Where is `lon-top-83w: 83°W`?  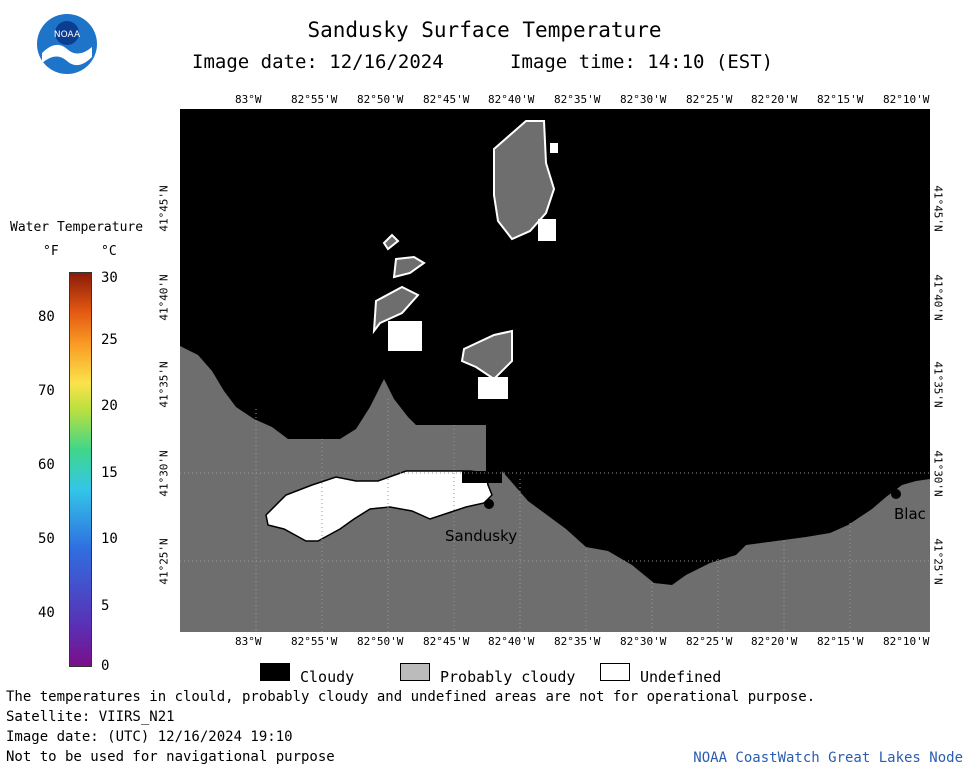 lon-top-83w: 83°W is located at coordinates (248, 99).